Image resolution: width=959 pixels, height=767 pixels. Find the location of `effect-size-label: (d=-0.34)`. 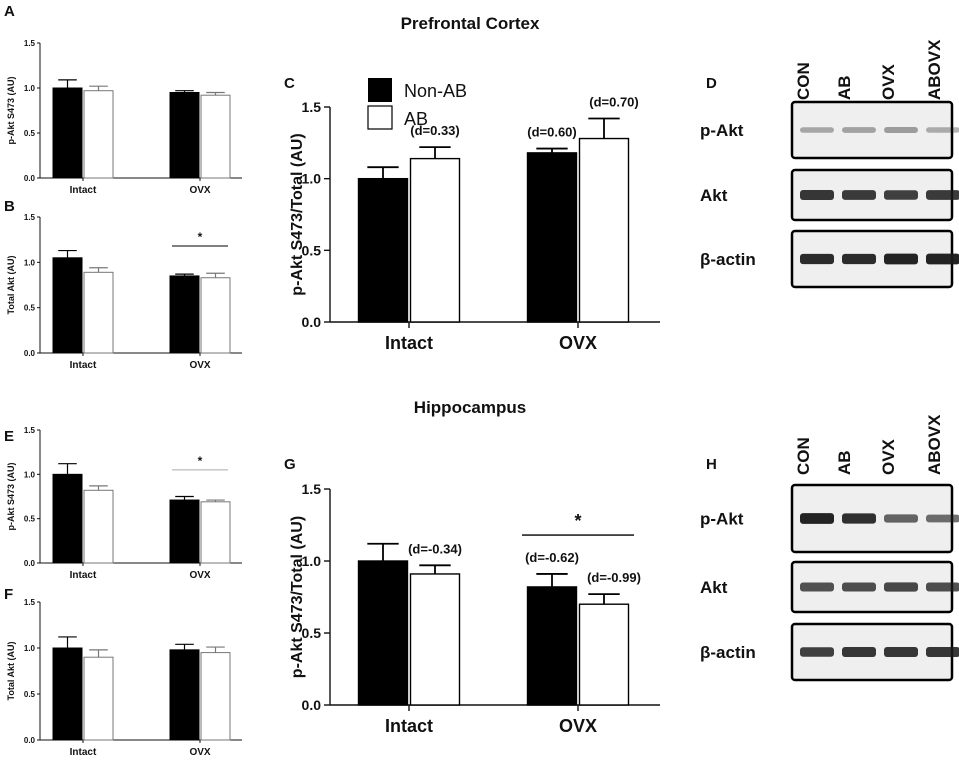

effect-size-label: (d=-0.34) is located at coordinates (435, 548).